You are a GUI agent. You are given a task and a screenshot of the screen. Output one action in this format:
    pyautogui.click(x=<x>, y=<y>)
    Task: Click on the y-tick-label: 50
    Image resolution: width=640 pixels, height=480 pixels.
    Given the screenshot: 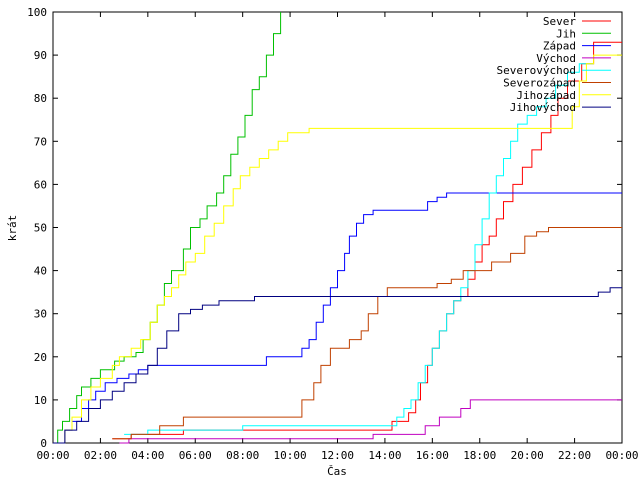 What is the action you would take?
    pyautogui.click(x=40, y=228)
    